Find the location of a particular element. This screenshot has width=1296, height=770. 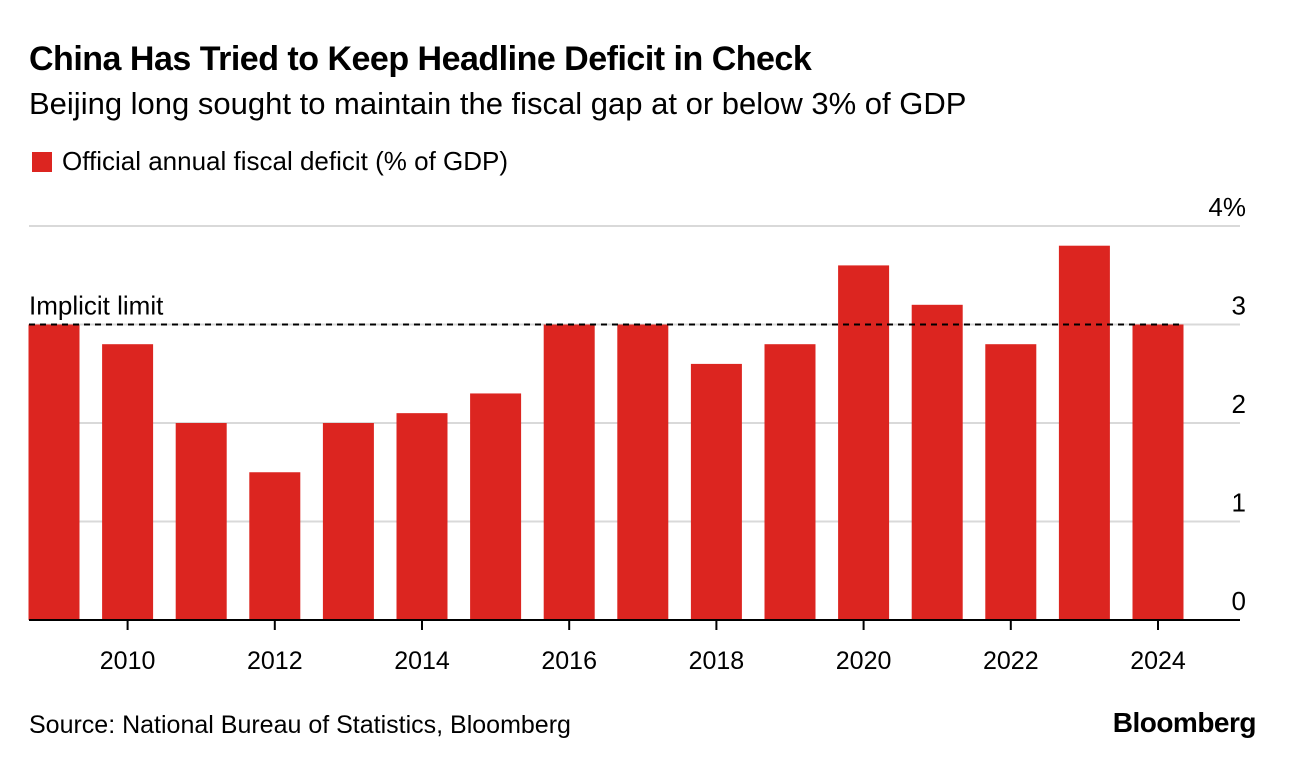

x-axis is located at coordinates (634, 624).